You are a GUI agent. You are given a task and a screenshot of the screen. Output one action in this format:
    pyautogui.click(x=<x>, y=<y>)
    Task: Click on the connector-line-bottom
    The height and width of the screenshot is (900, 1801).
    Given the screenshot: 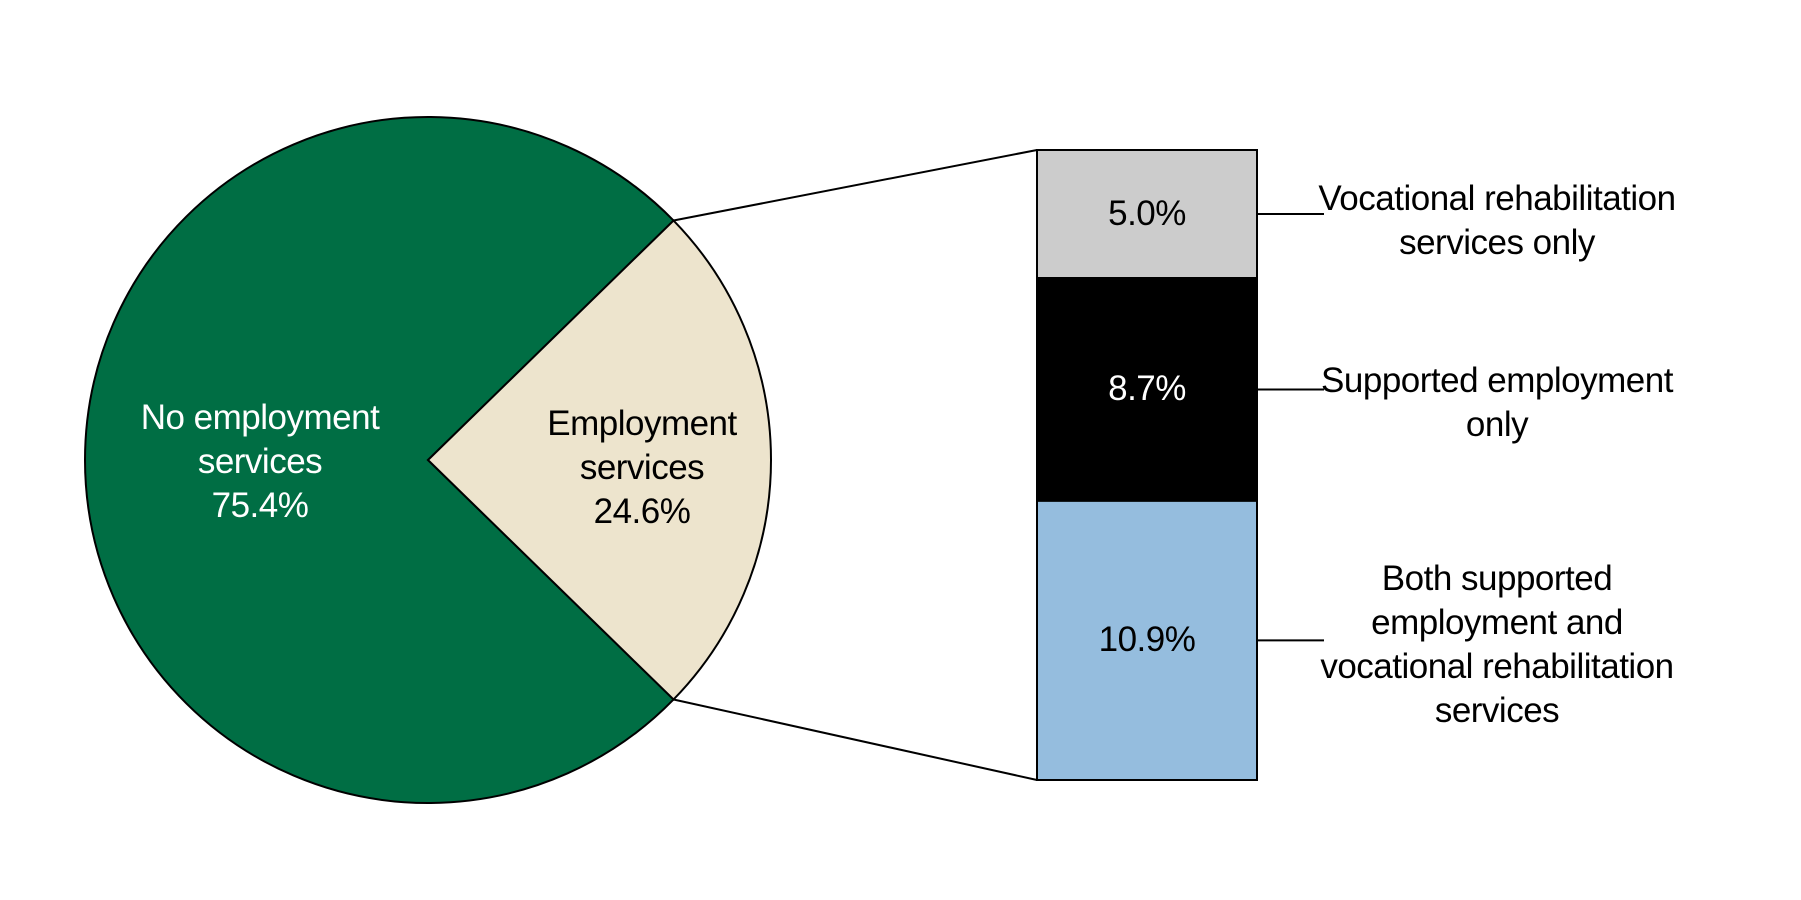 What is the action you would take?
    pyautogui.click(x=855, y=739)
    